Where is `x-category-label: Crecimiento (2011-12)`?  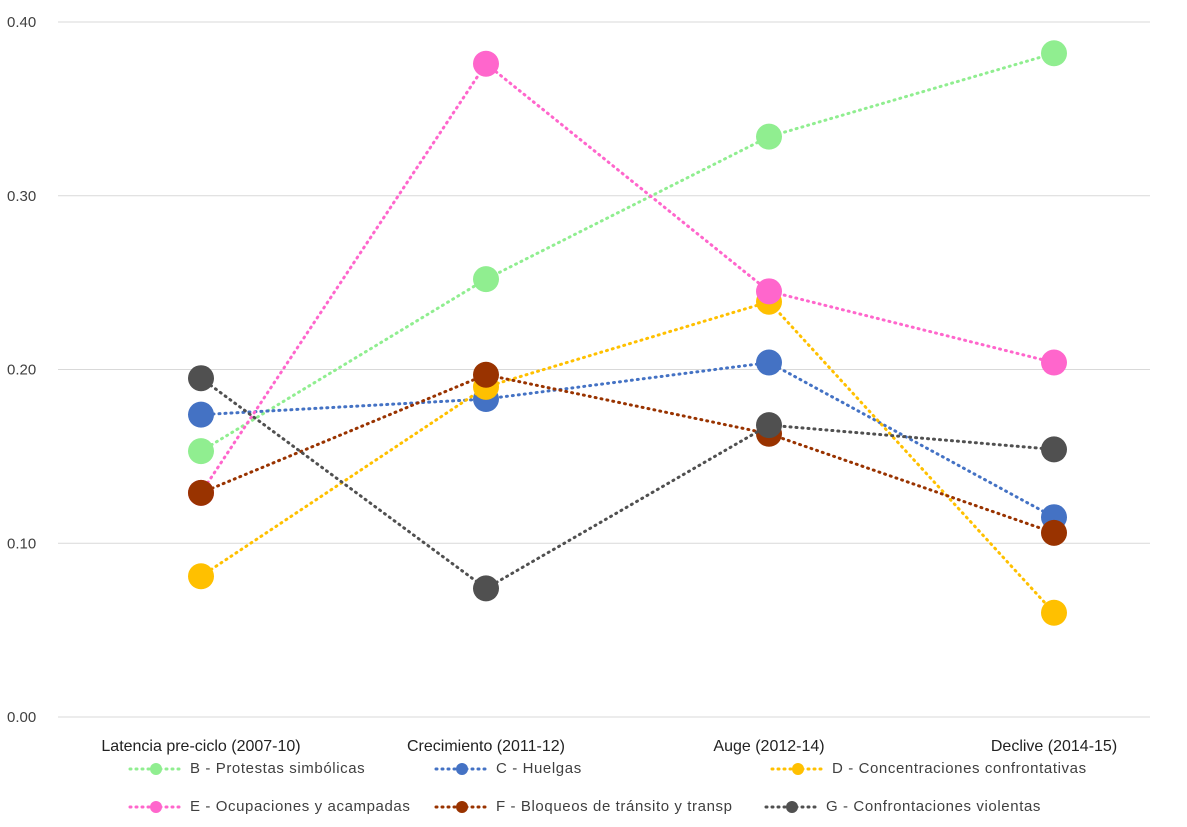
x-category-label: Crecimiento (2011-12) is located at coordinates (486, 746).